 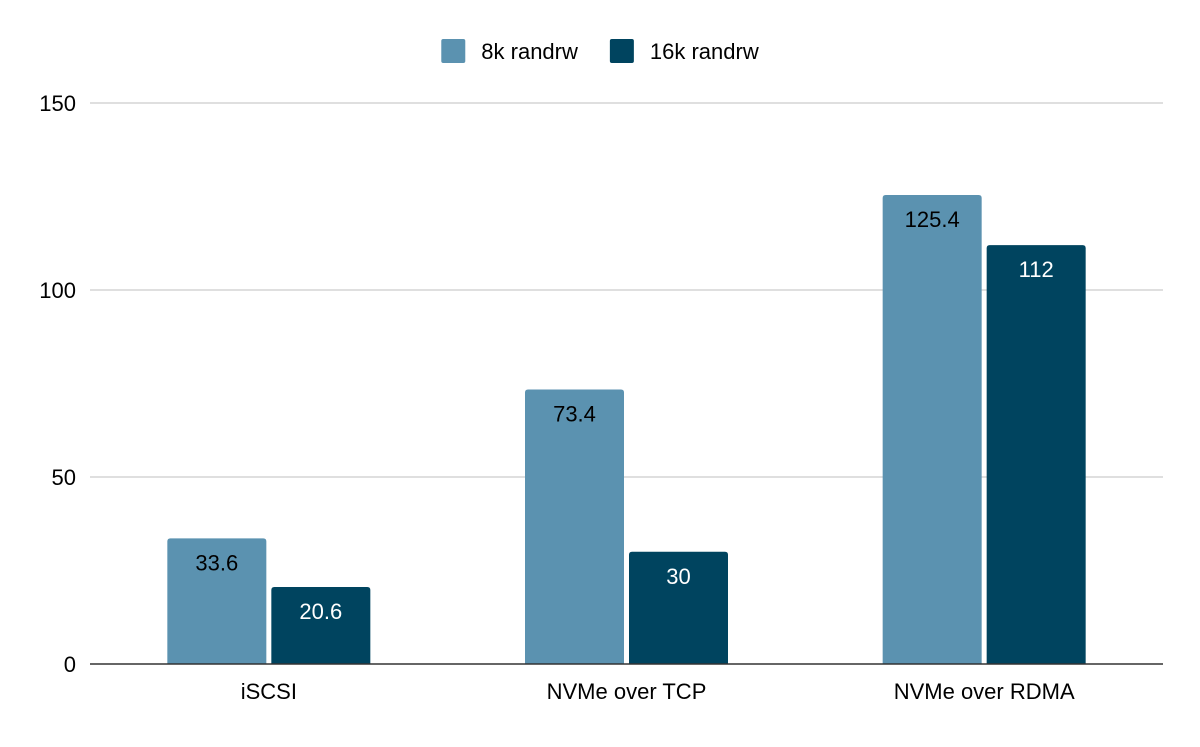 I want to click on x-tick-label: NVMe over TCP, so click(x=627, y=691).